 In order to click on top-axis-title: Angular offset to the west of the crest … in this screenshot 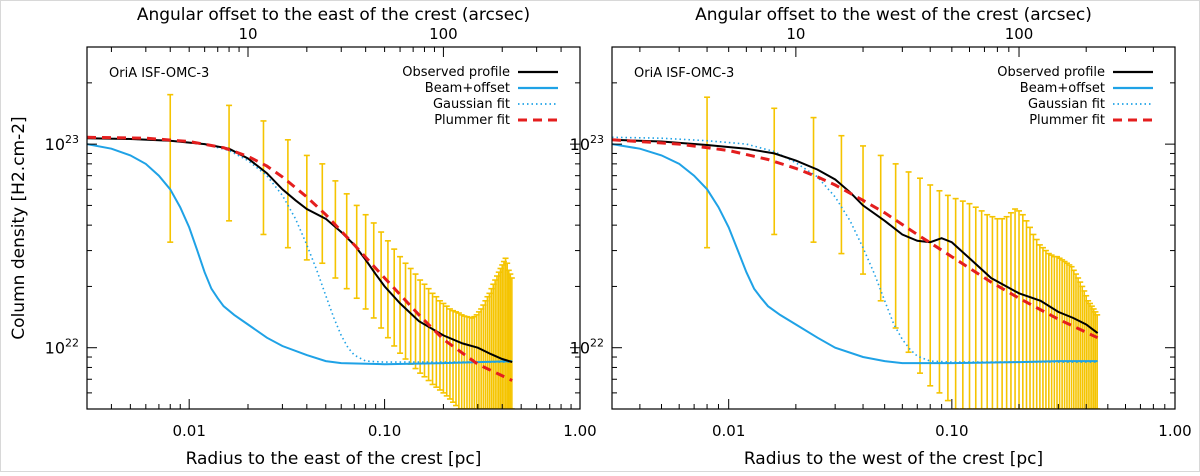, I will do `click(893, 15)`.